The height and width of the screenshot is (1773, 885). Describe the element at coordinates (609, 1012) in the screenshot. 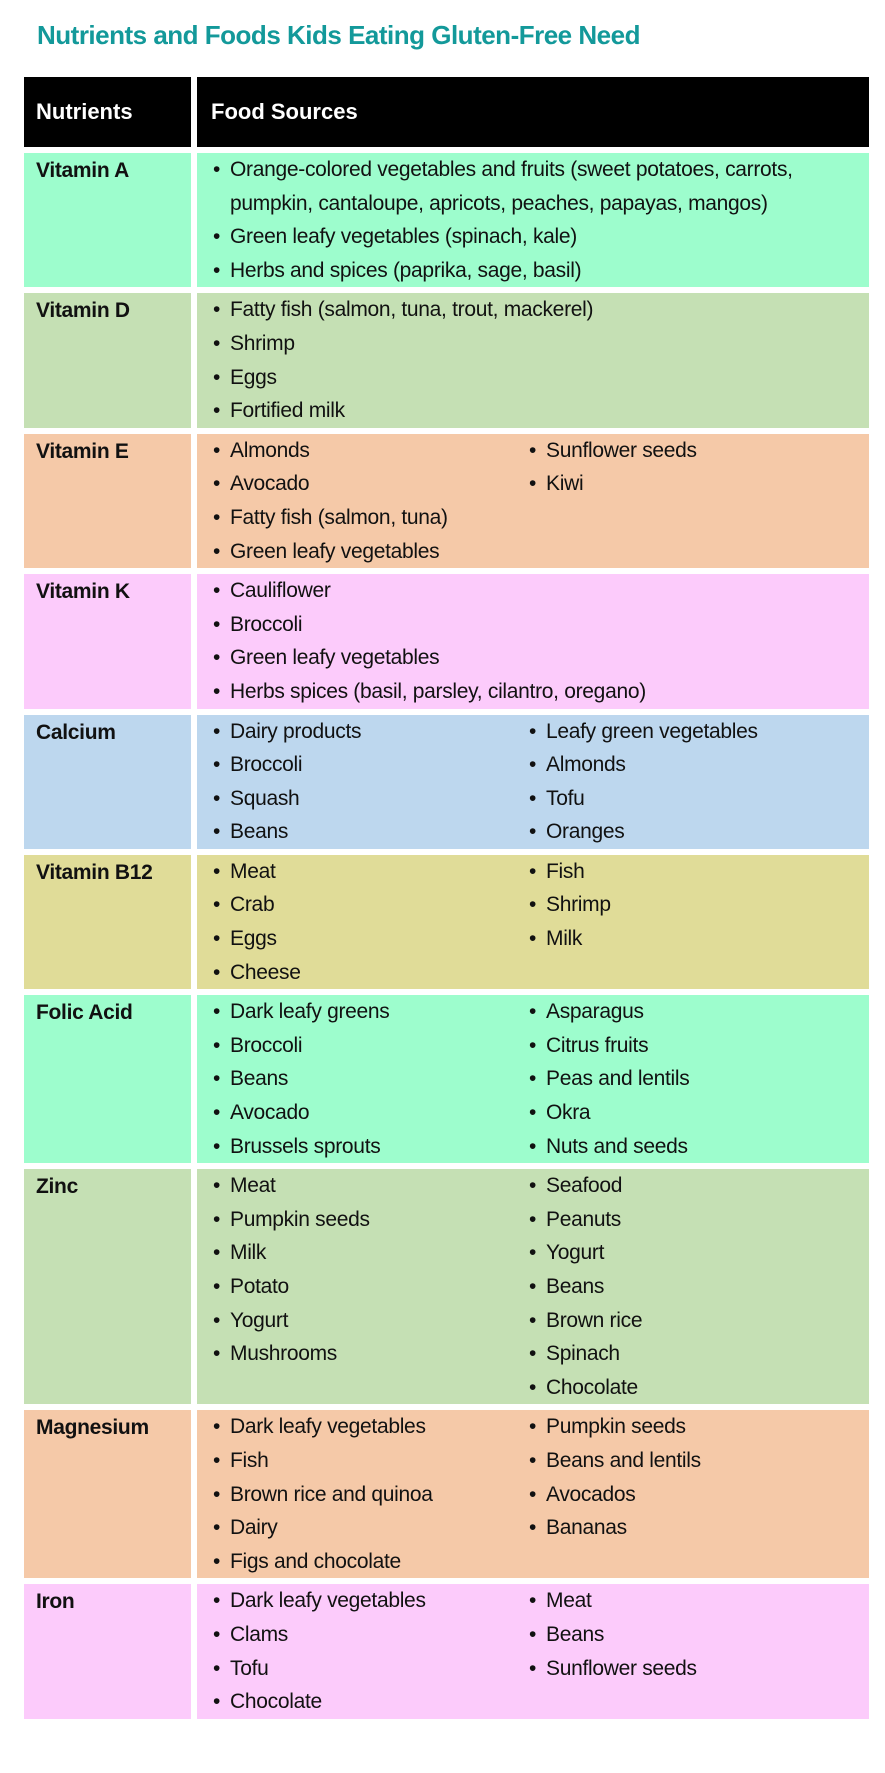

I see `food-item: Asparagus` at that location.